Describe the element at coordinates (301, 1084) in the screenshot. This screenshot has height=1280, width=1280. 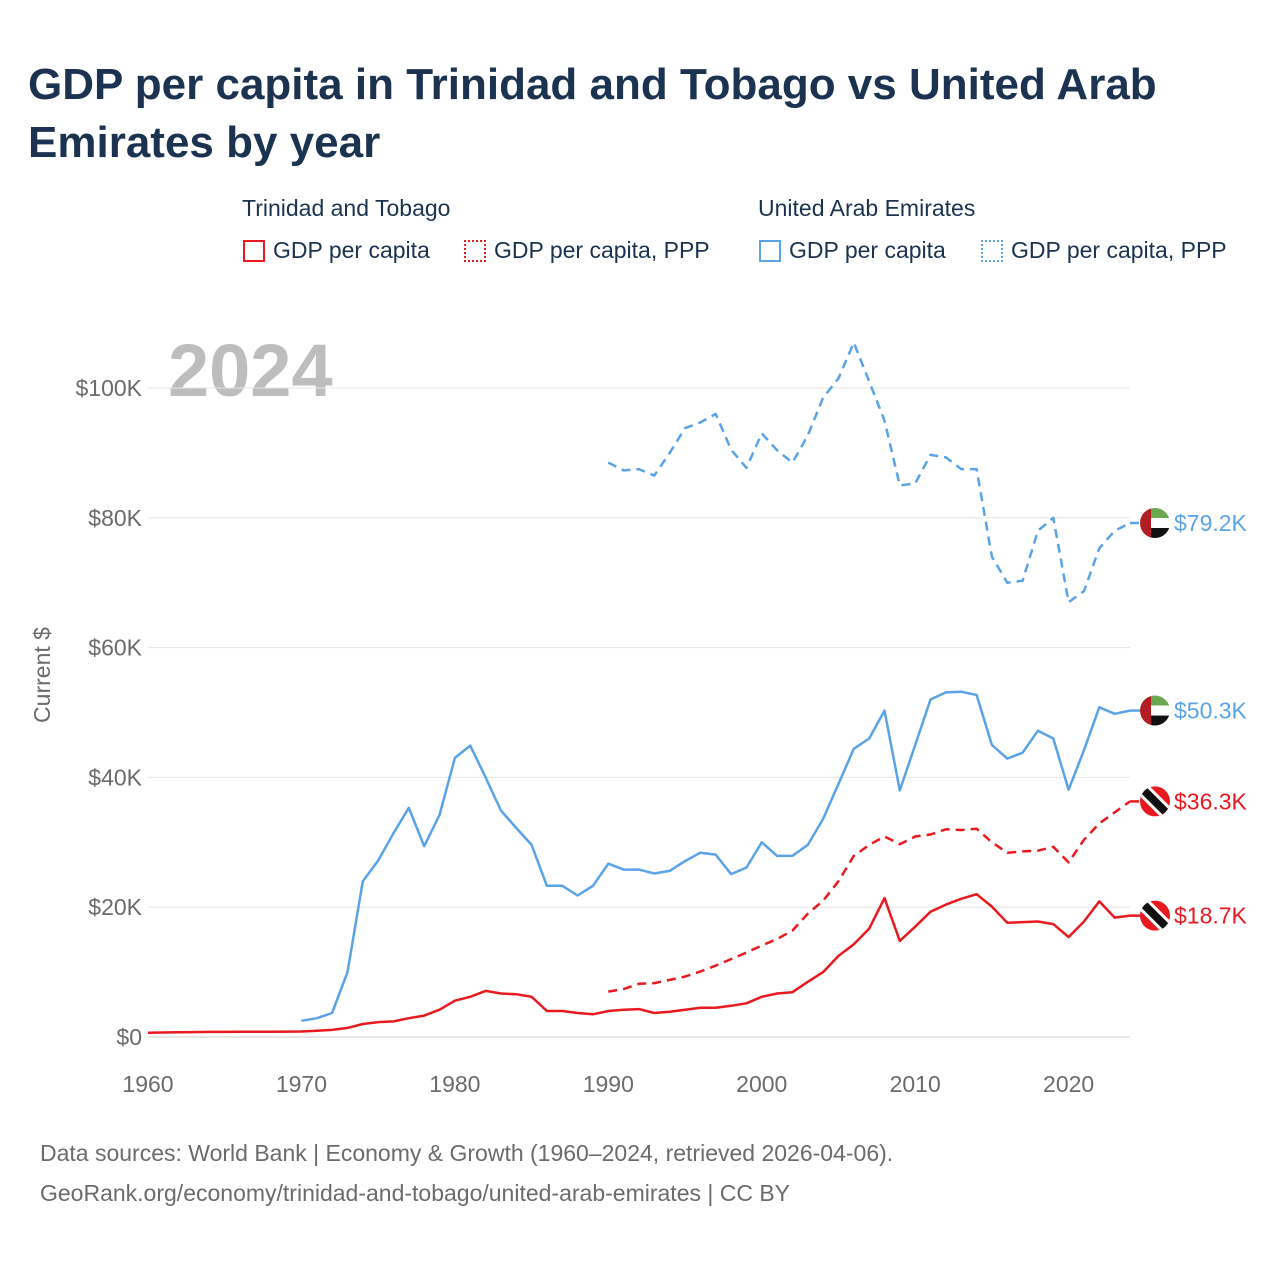
I see `x-tick-label: 1970` at that location.